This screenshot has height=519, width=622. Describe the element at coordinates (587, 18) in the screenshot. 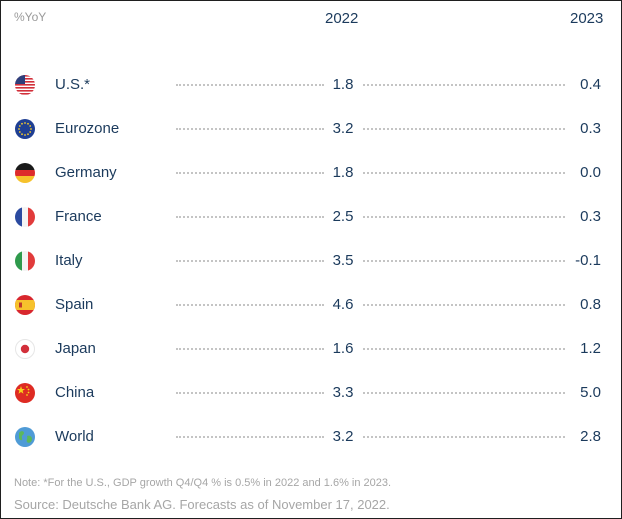

I see `column-header-2023: 2023` at that location.